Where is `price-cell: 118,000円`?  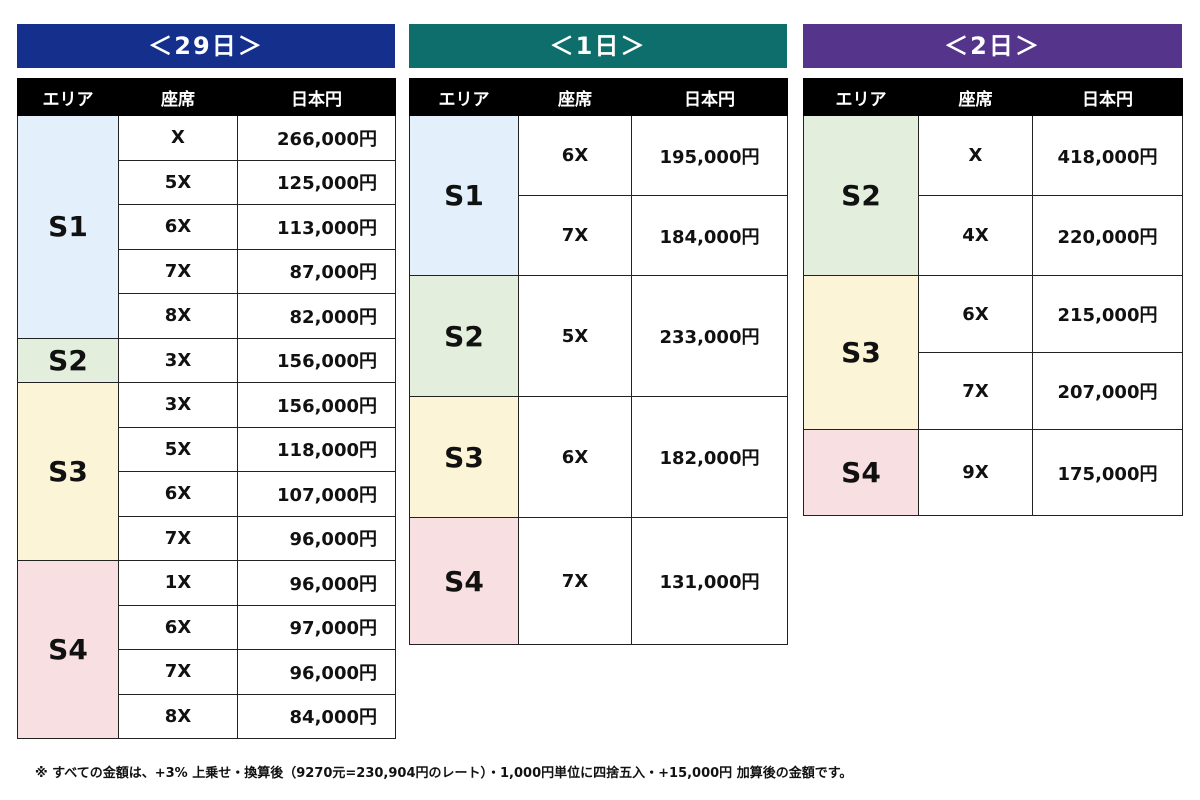
price-cell: 118,000円 is located at coordinates (316, 449).